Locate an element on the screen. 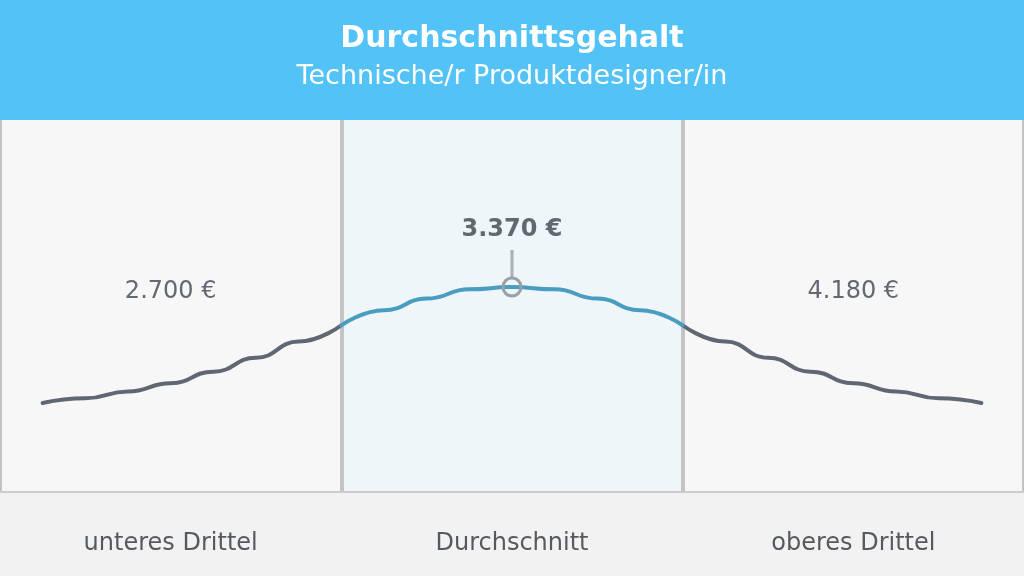 Image resolution: width=1024 pixels, height=576 pixels. data-label: 3.370 € is located at coordinates (512, 227).